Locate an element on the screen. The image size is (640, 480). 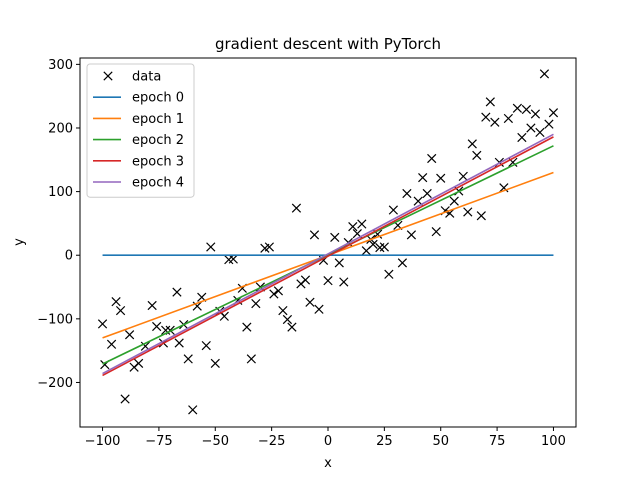
legend-label: epoch 2 is located at coordinates (158, 140).